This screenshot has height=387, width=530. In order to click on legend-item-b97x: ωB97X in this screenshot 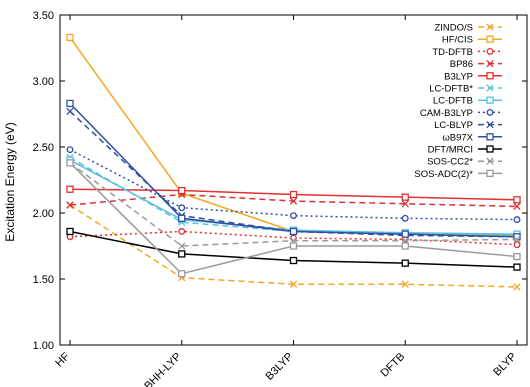, I will do `click(472, 137)`.